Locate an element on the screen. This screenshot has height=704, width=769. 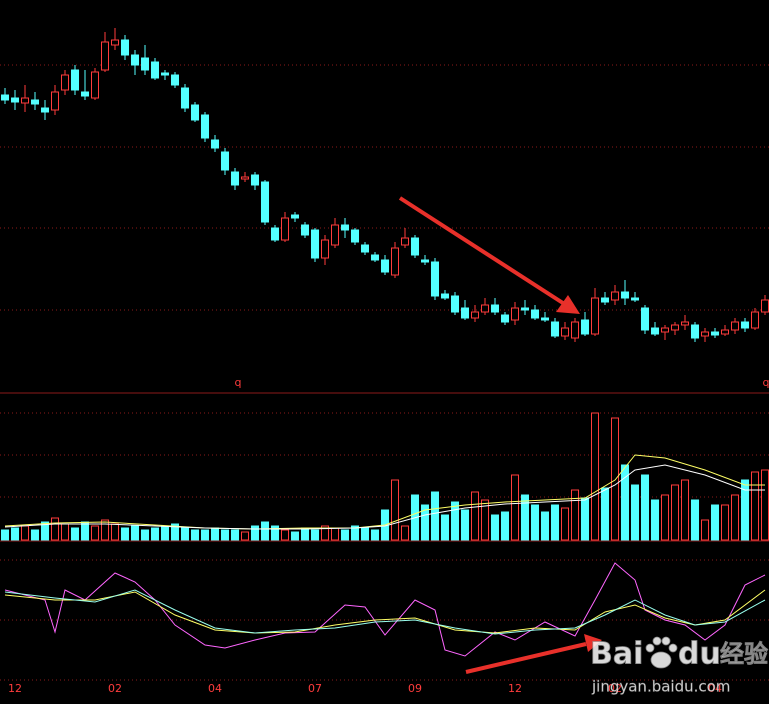
watermark: Bai du 经验 jingyan.baidu.com is located at coordinates (679, 666).